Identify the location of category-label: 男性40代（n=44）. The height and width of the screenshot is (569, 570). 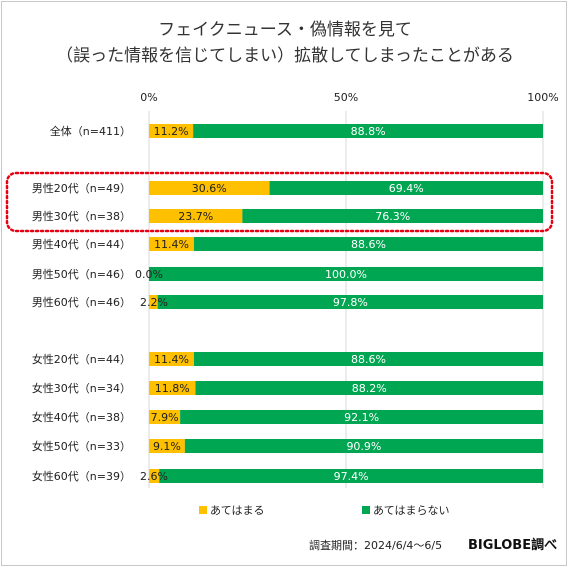
(81, 244).